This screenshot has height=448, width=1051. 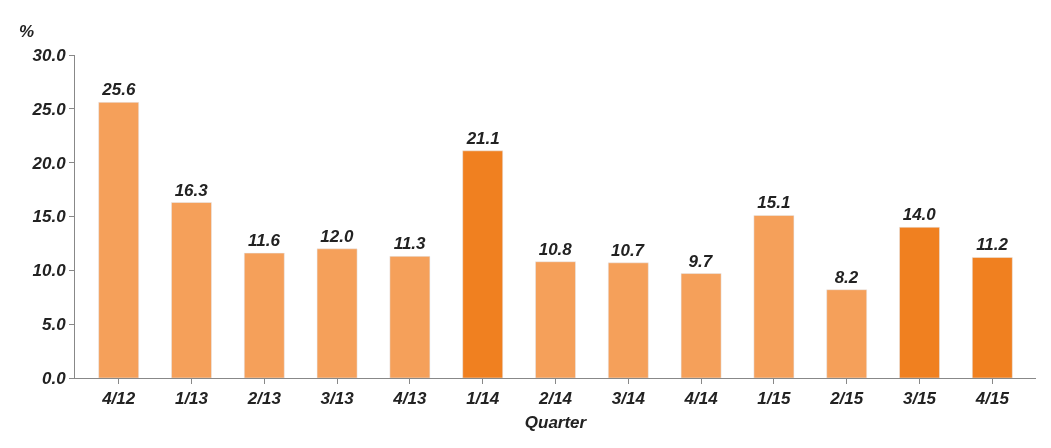 I want to click on data-label: 10.7, so click(x=628, y=250).